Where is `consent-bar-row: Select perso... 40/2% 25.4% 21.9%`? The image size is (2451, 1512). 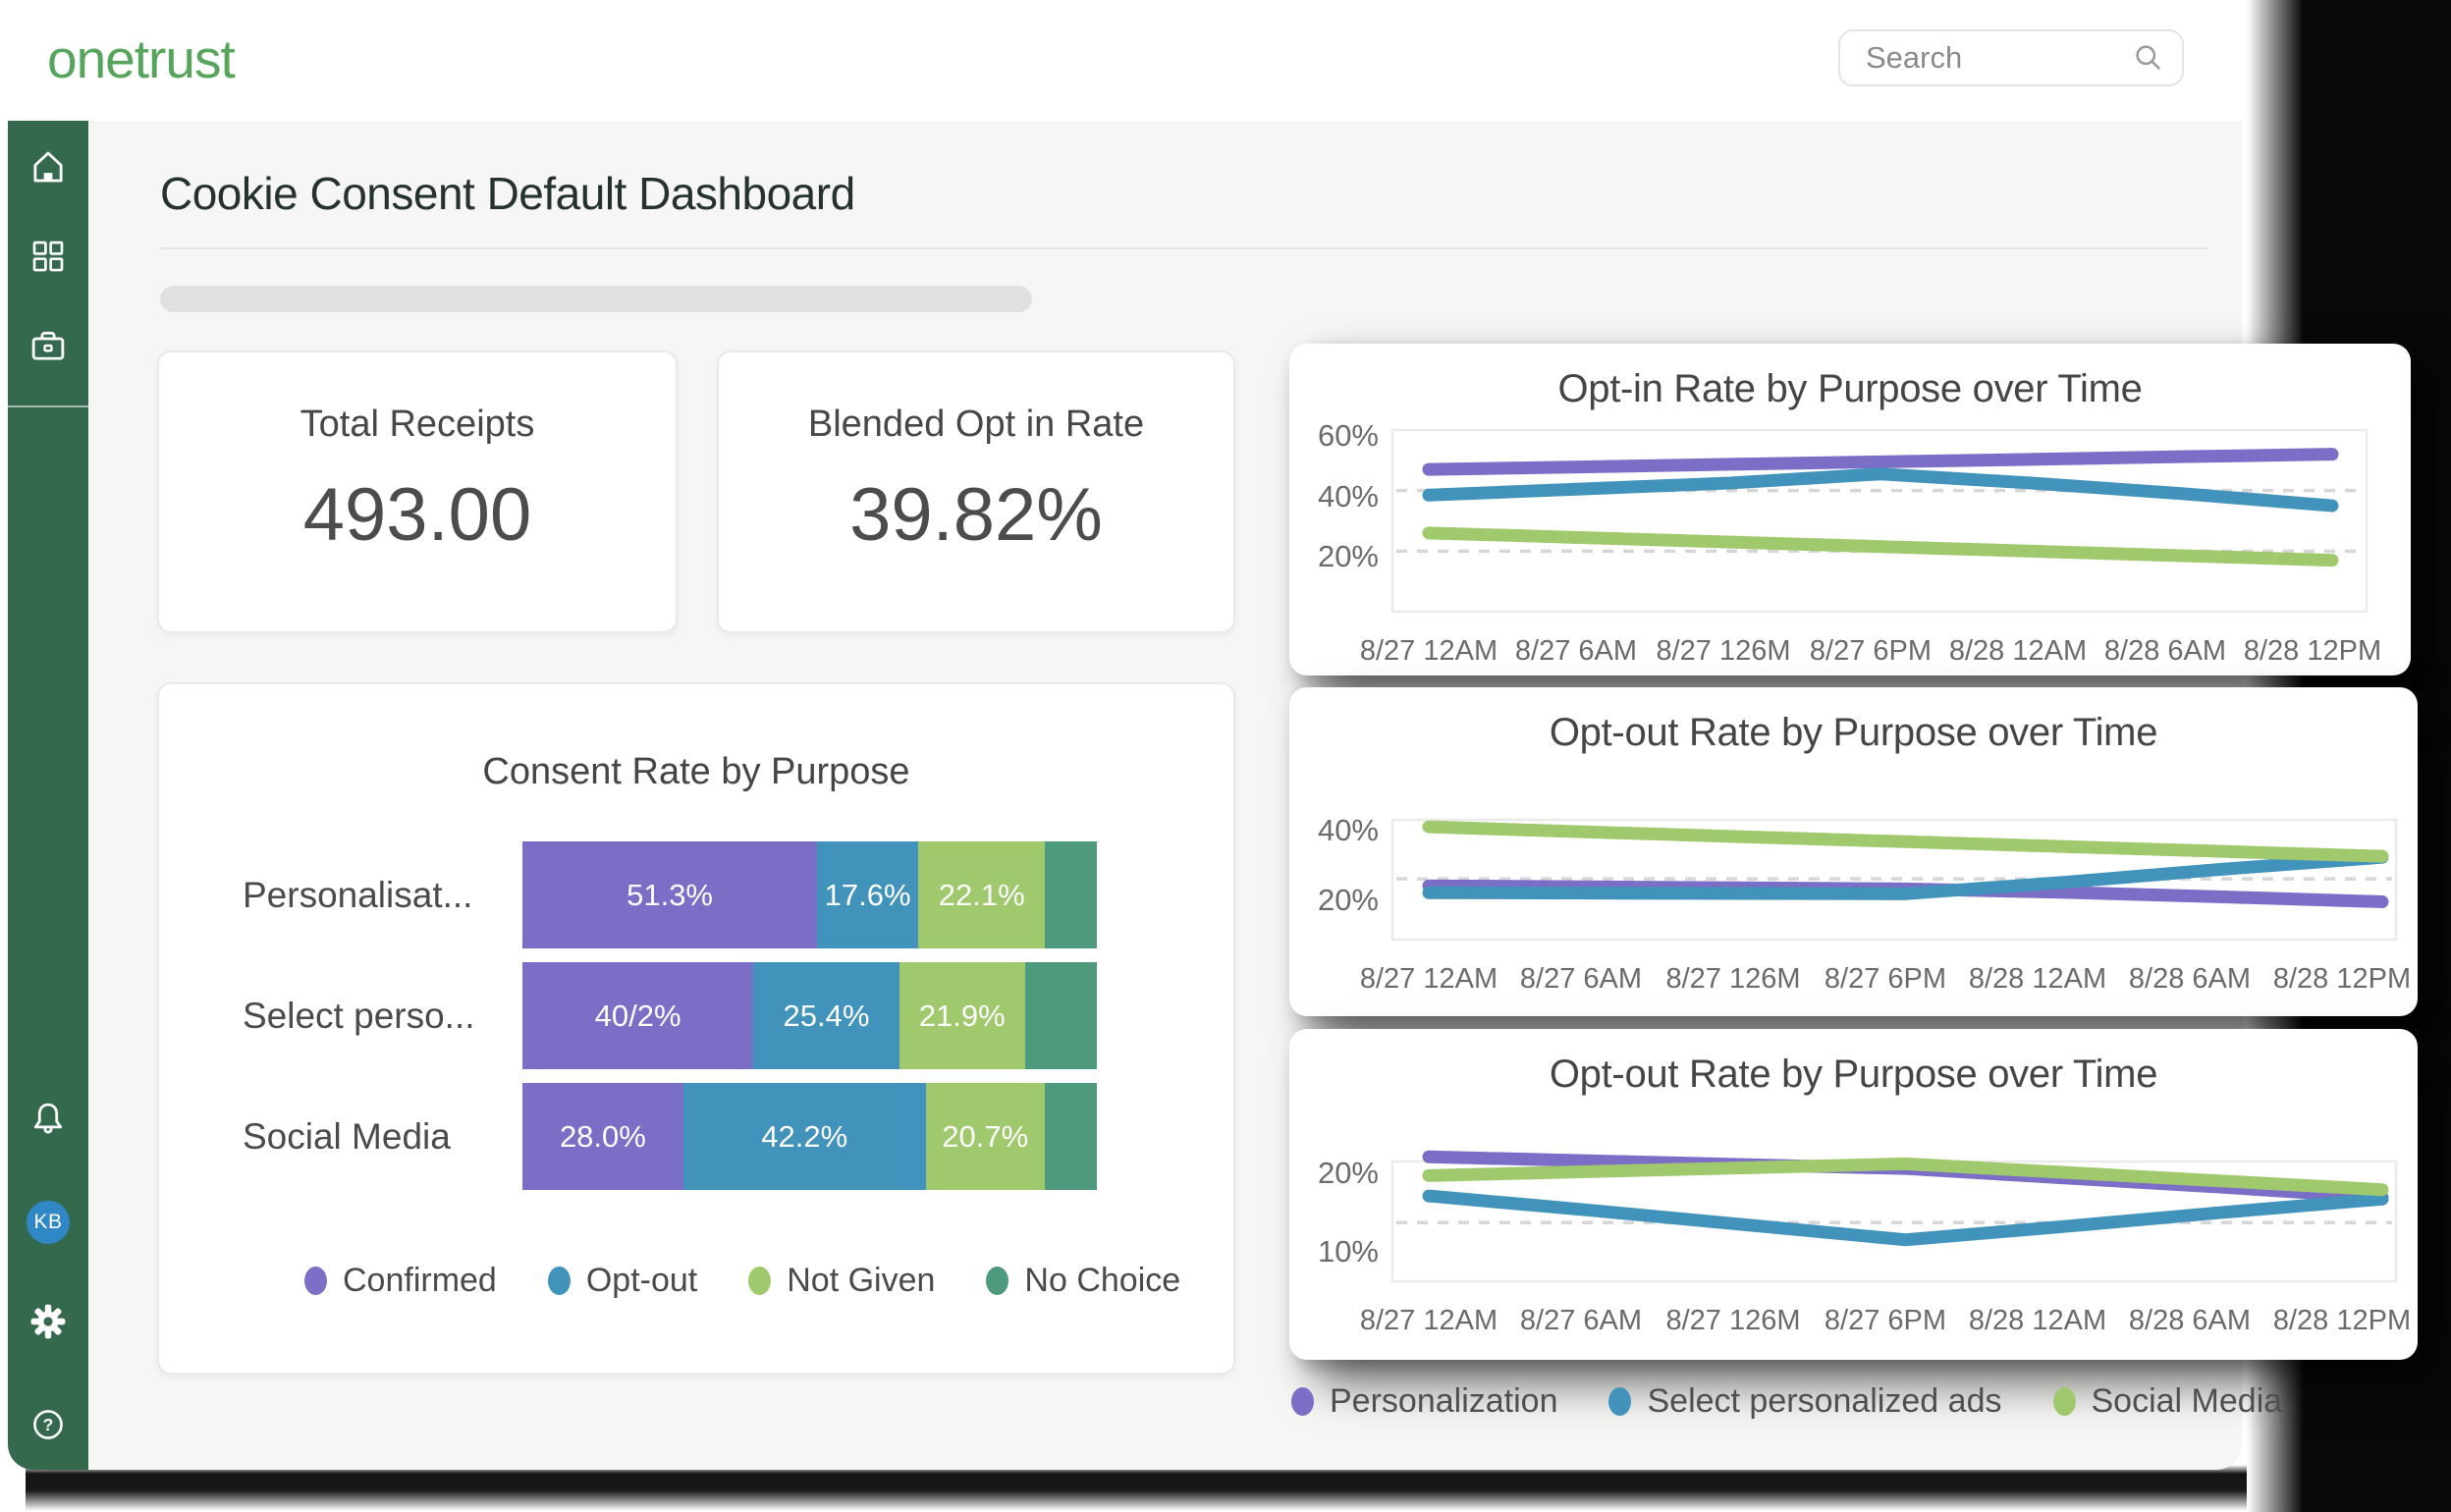
consent-bar-row: Select perso... 40/2% 25.4% 21.9% is located at coordinates (719, 1016).